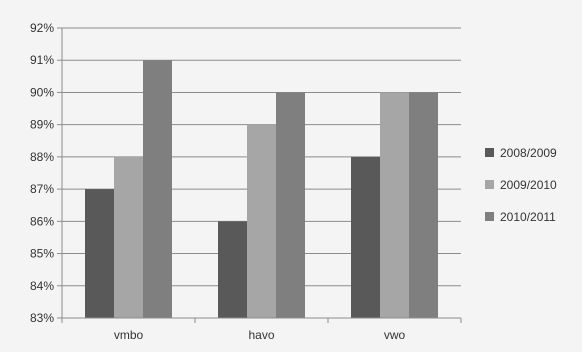  Describe the element at coordinates (42, 28) in the screenshot. I see `y-tick-label: 92%` at that location.